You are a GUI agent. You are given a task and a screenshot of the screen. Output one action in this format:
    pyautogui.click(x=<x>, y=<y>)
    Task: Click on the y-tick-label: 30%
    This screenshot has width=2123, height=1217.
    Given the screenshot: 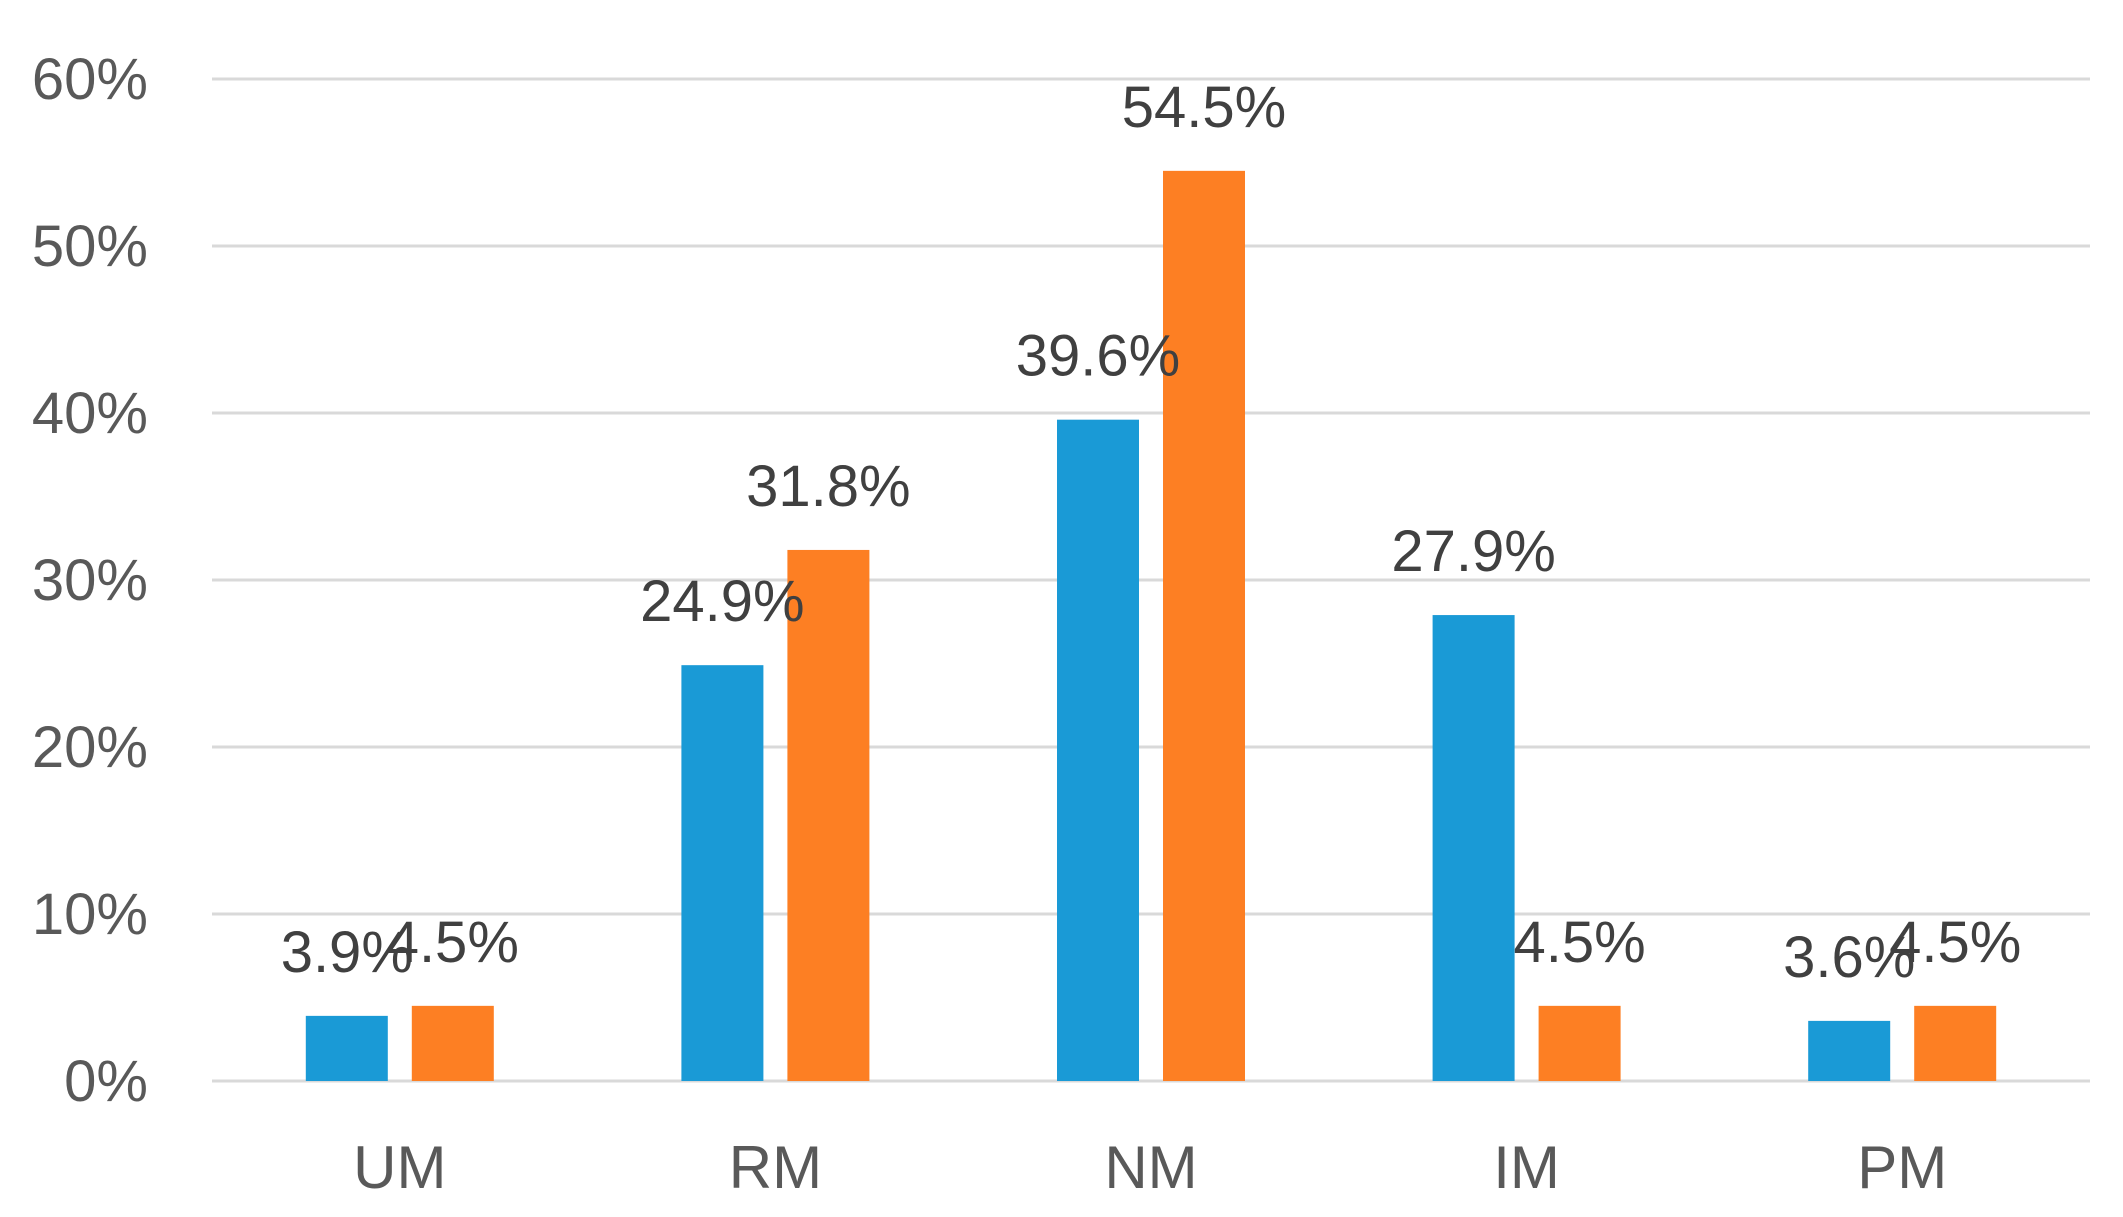 What is the action you would take?
    pyautogui.click(x=90, y=580)
    